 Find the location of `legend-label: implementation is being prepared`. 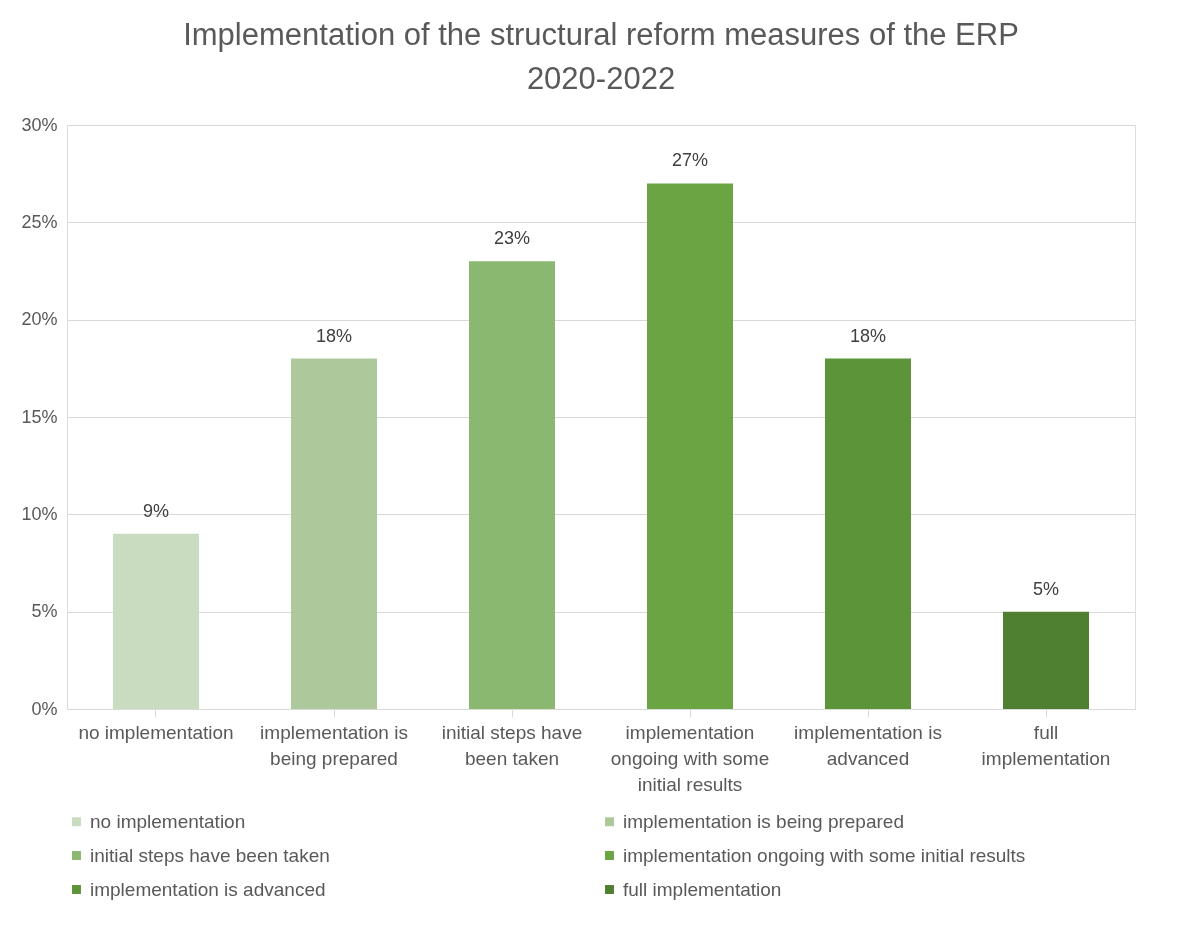

legend-label: implementation is being prepared is located at coordinates (763, 821).